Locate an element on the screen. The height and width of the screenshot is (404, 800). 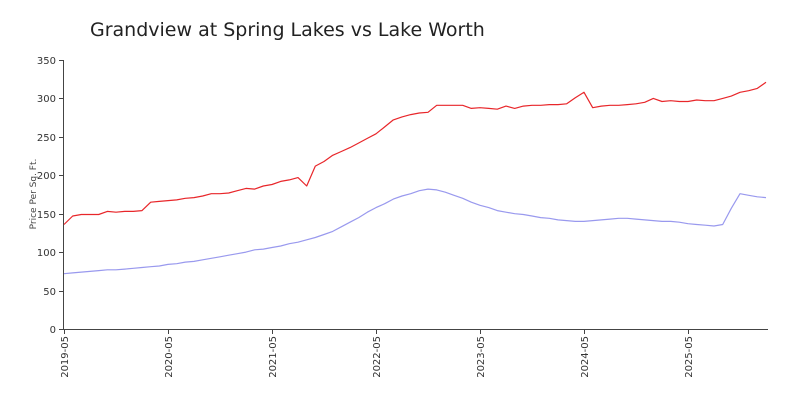
y-tick-label: 200 is located at coordinates (46, 176).